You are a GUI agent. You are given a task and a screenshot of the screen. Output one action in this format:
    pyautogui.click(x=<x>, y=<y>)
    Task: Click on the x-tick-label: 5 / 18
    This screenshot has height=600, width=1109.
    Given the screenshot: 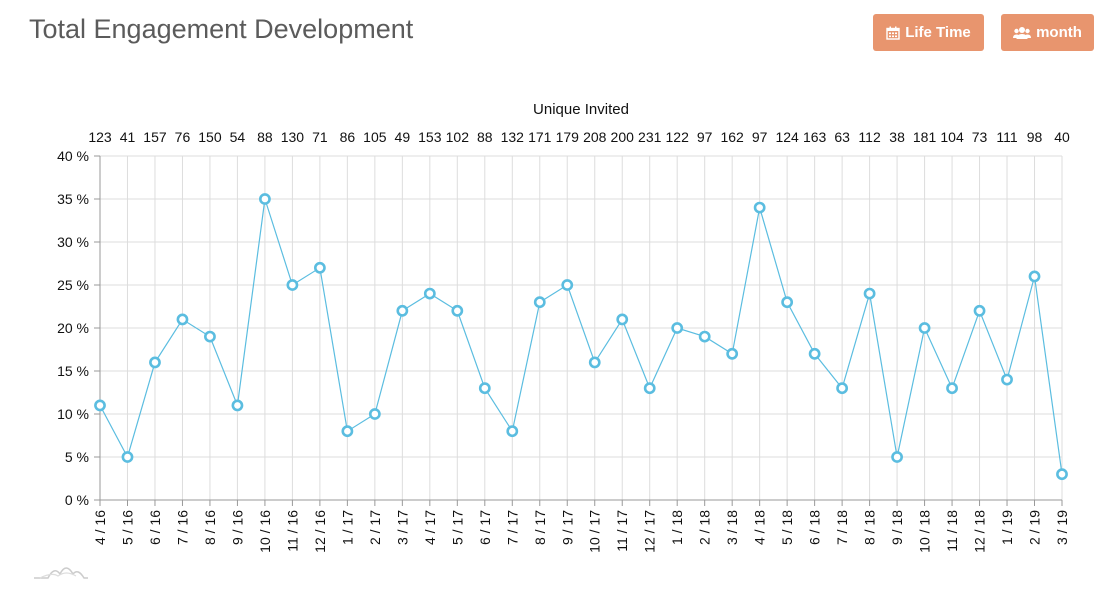 What is the action you would take?
    pyautogui.click(x=787, y=527)
    